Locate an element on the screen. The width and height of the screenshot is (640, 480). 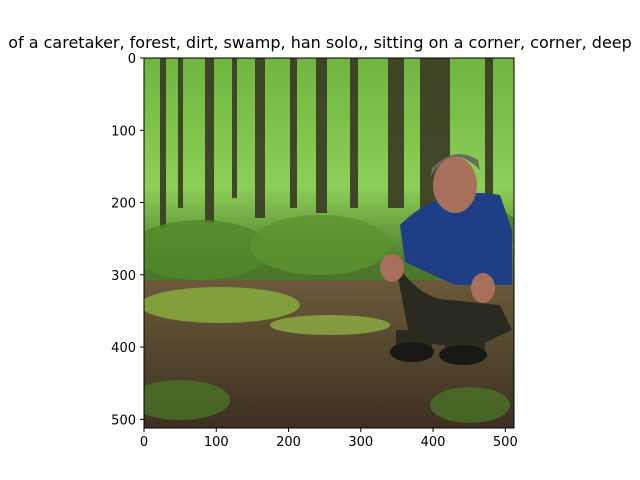
x-tick-label: 300 is located at coordinates (360, 442).